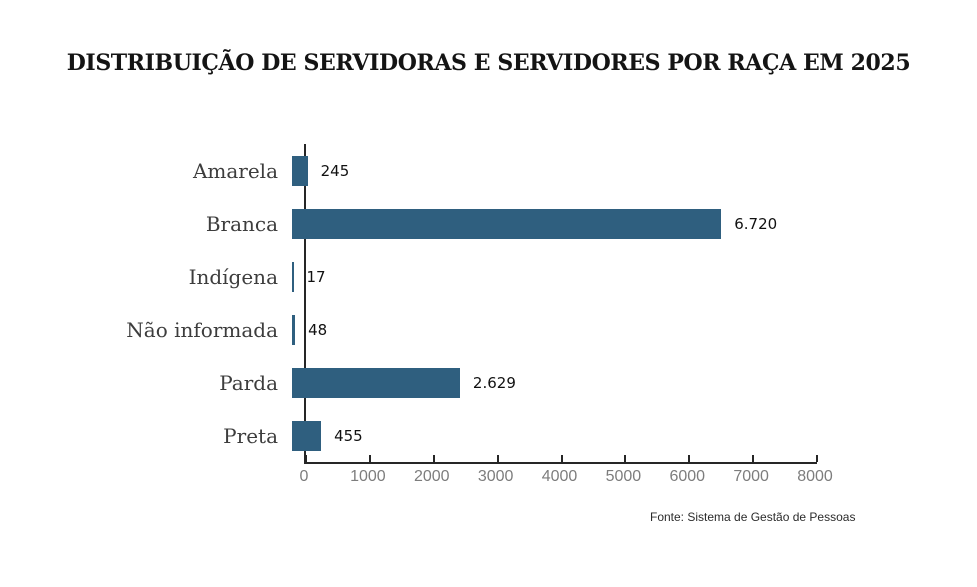 The height and width of the screenshot is (587, 977). I want to click on bar-row-preta: Preta 455, so click(488, 435).